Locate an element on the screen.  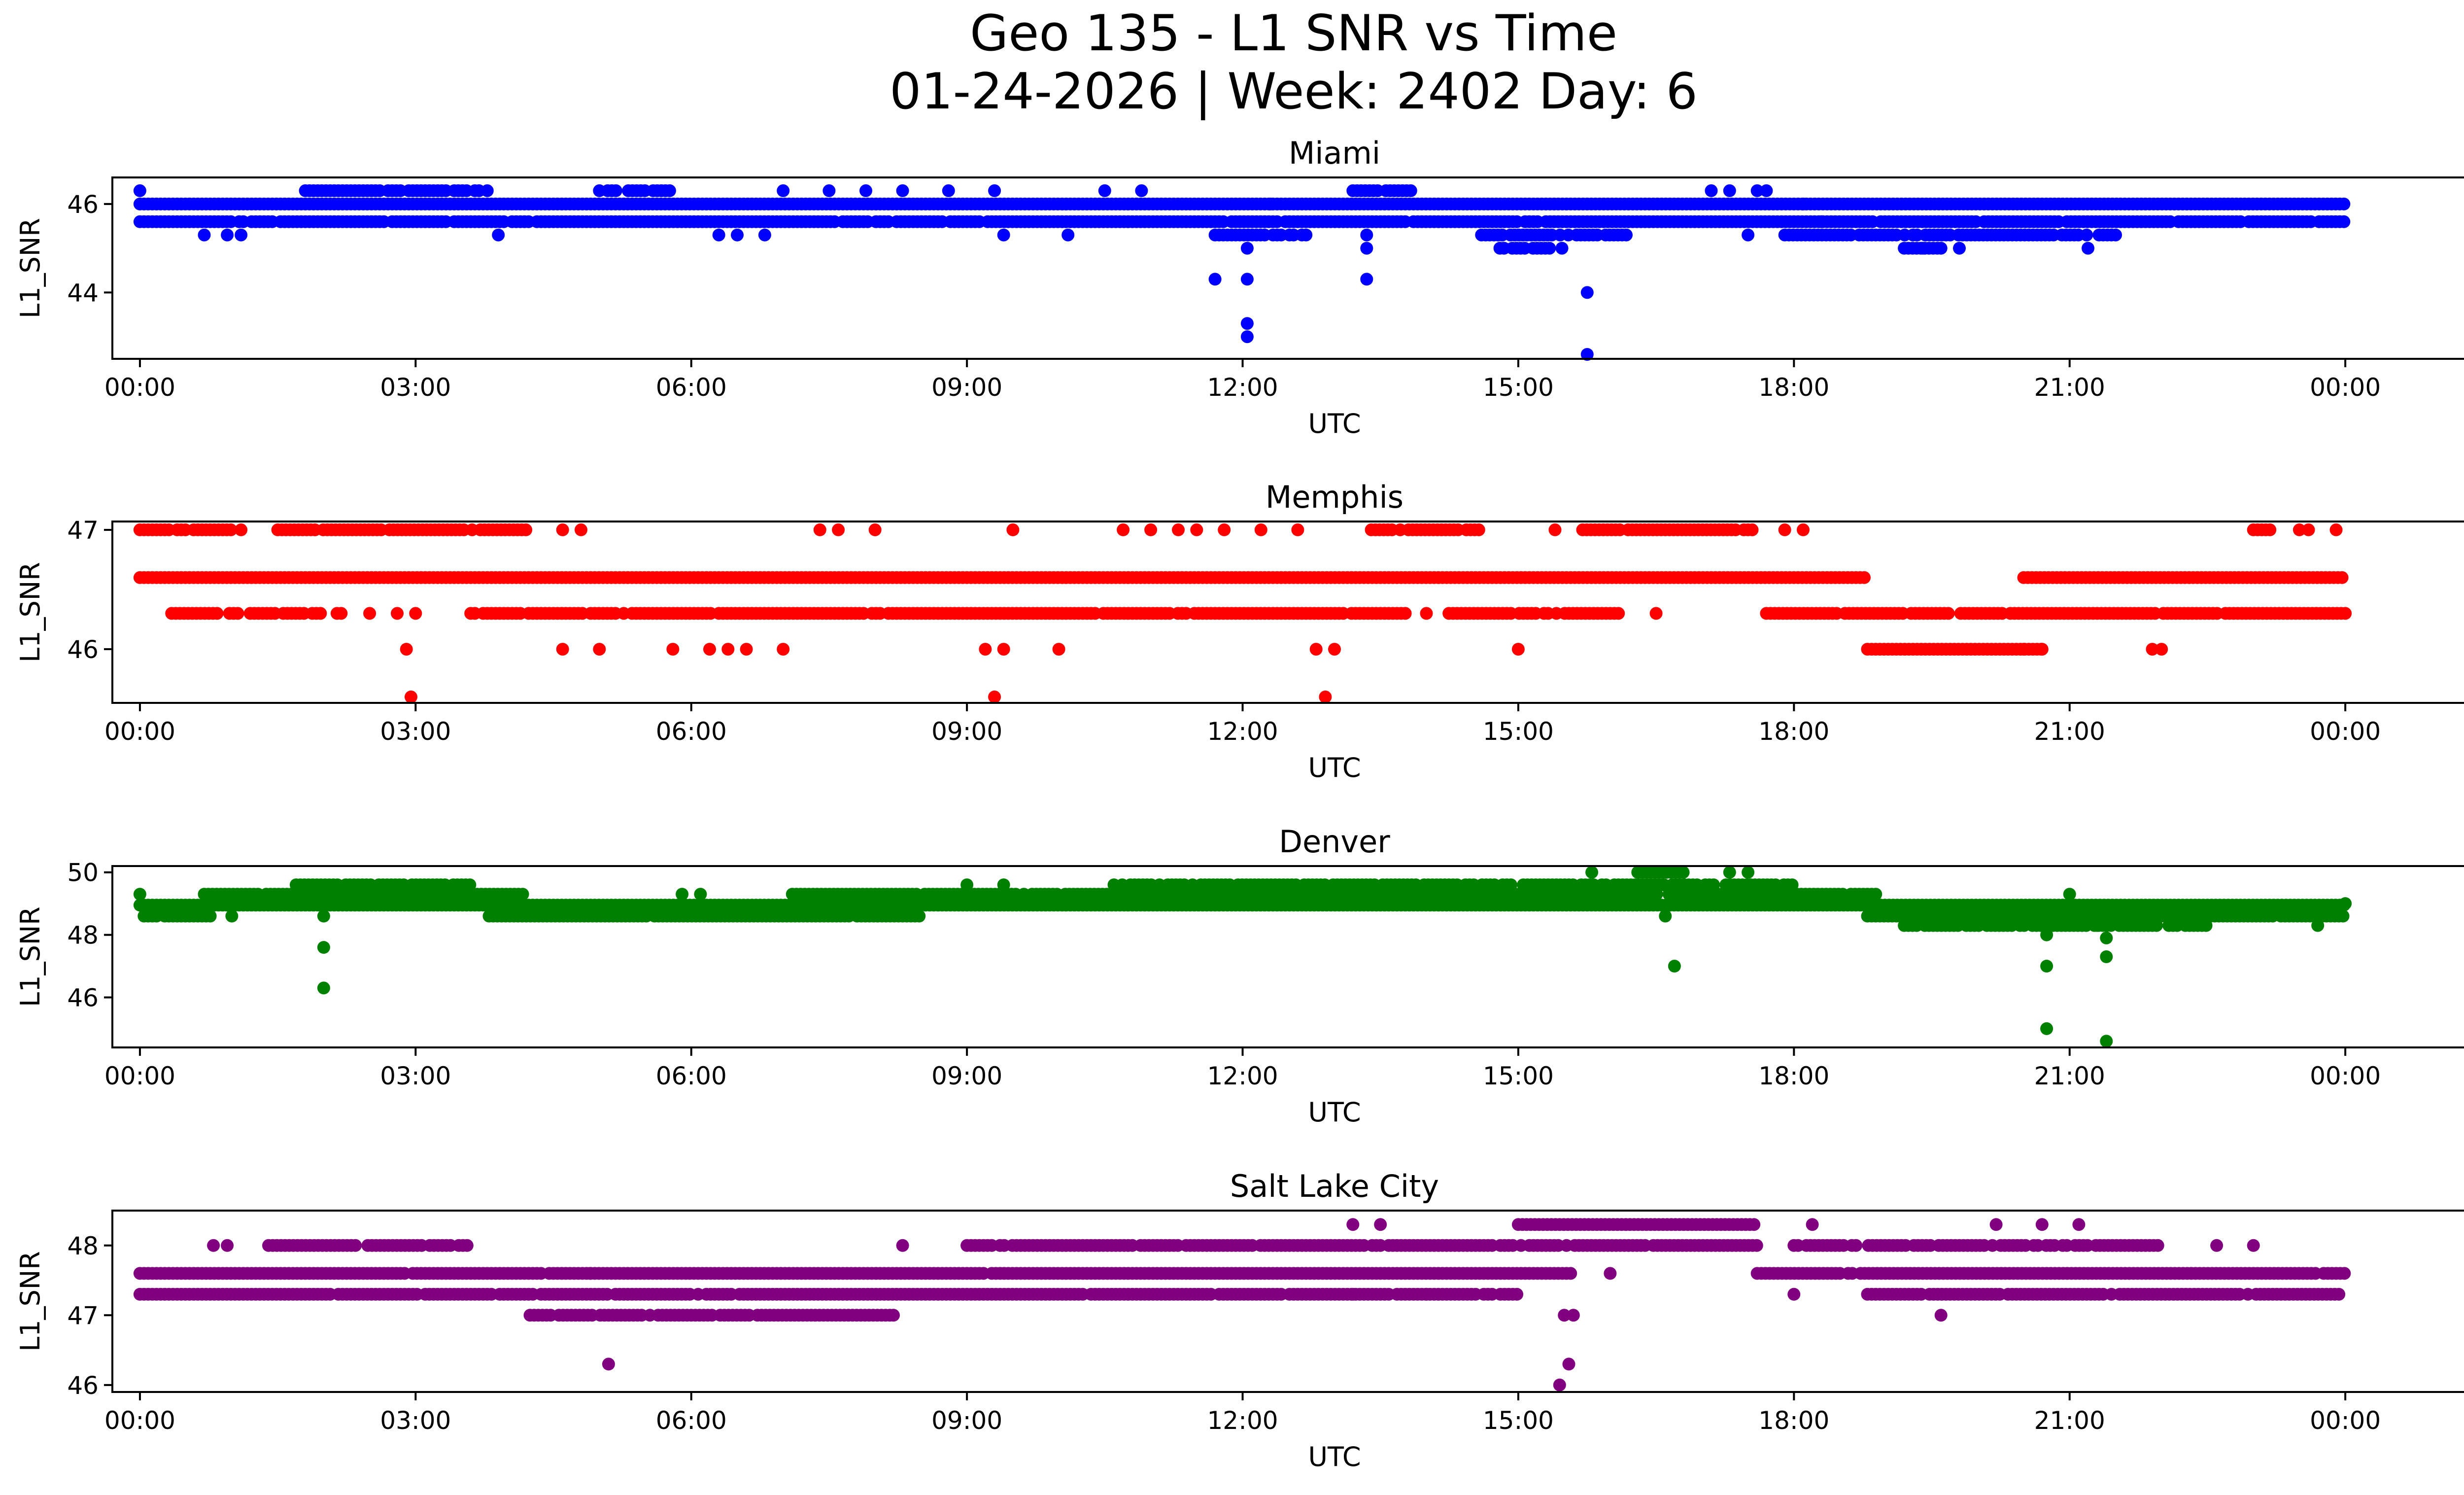
x-tick-label: 03:00 is located at coordinates (415, 731).